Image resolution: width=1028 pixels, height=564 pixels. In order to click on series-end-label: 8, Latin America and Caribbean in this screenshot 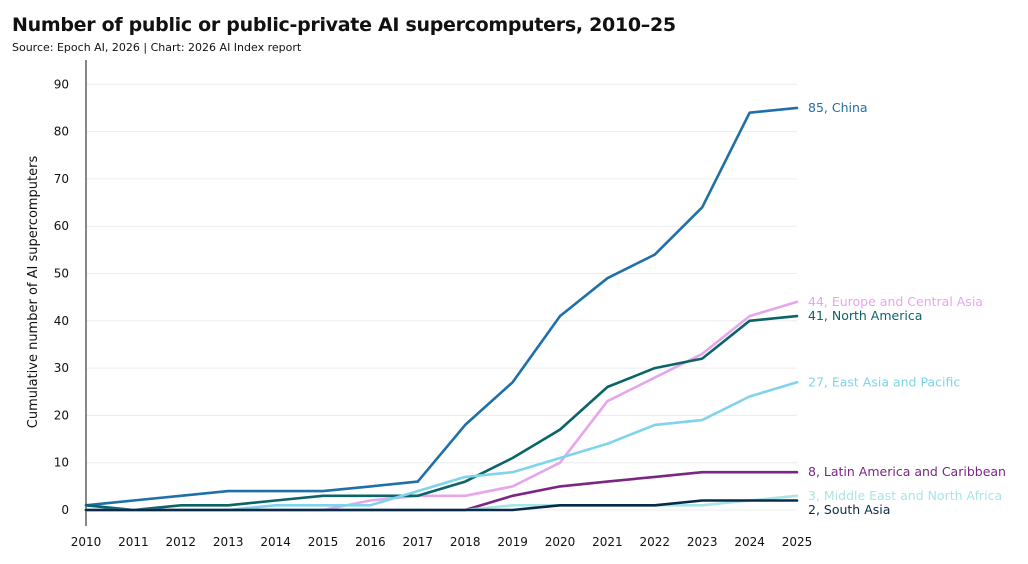, I will do `click(907, 471)`.